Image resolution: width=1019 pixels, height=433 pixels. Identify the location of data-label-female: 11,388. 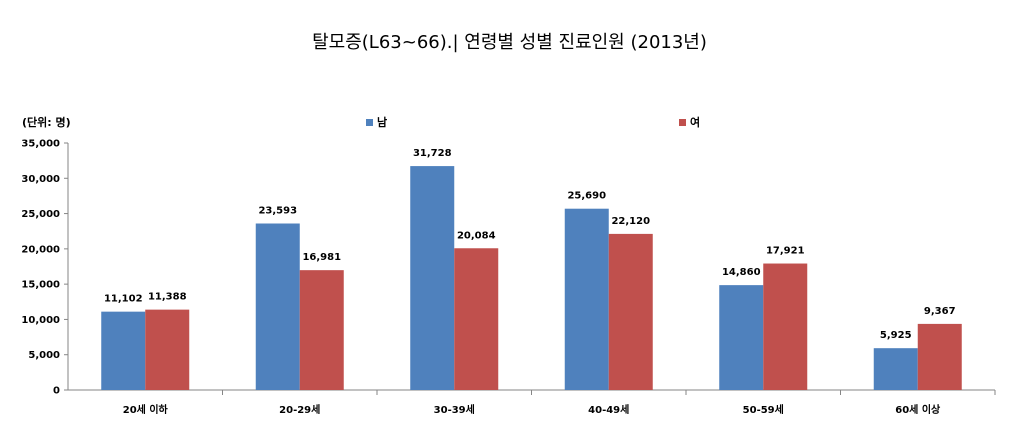
(167, 297).